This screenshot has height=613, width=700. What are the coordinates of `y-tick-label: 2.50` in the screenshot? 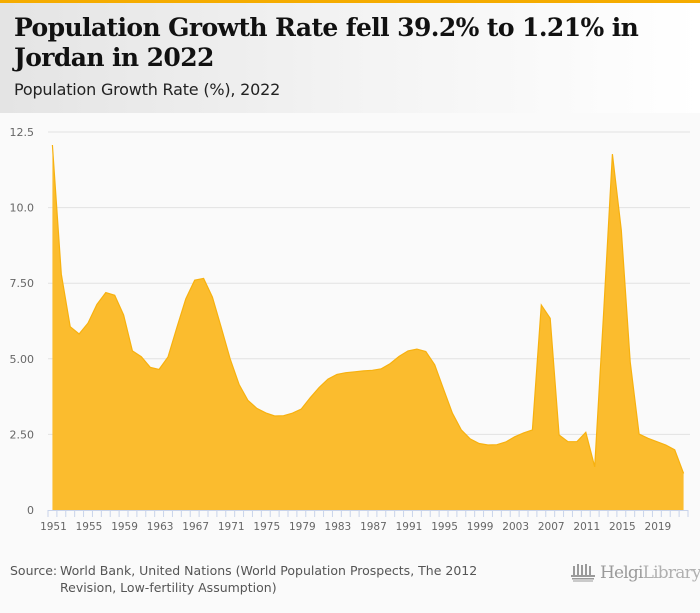 It's located at (22, 434).